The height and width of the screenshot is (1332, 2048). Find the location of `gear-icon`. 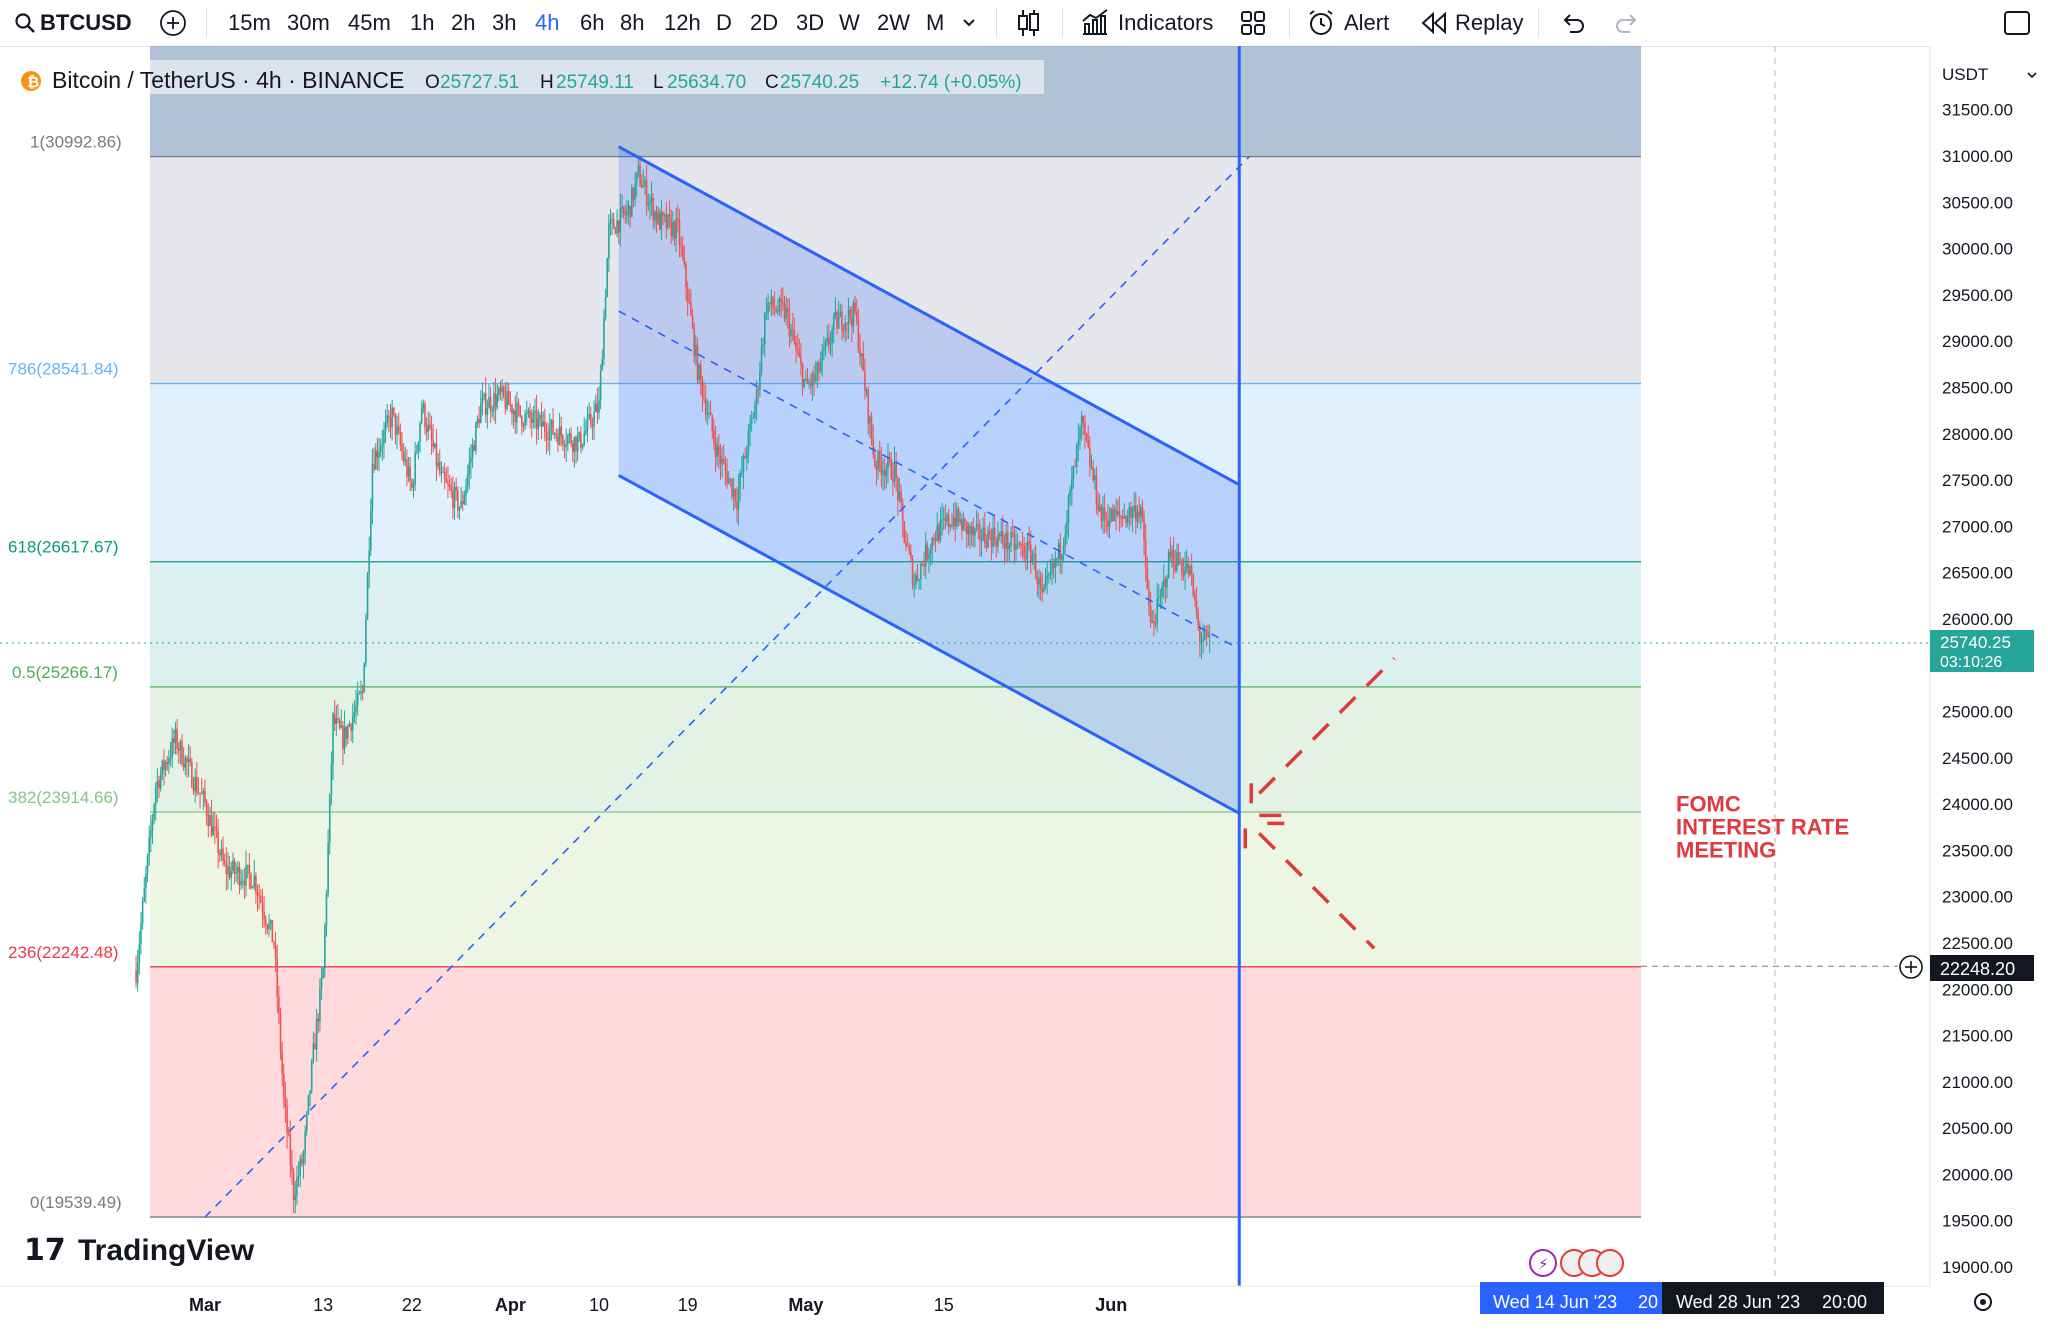

gear-icon is located at coordinates (1983, 1302).